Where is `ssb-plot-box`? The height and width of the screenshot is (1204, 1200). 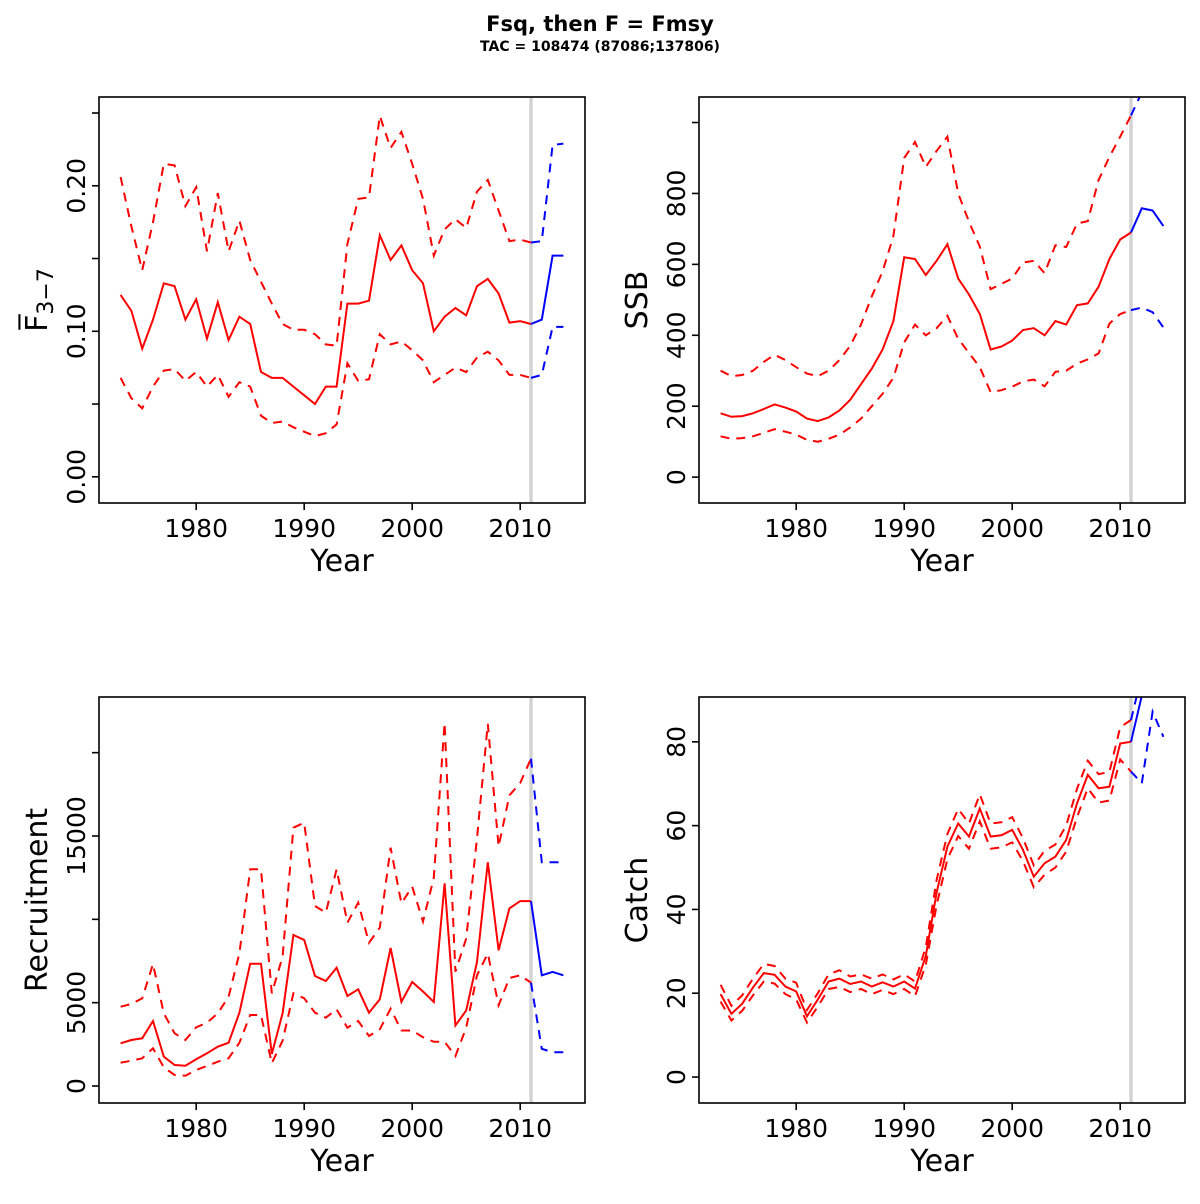
ssb-plot-box is located at coordinates (942, 300).